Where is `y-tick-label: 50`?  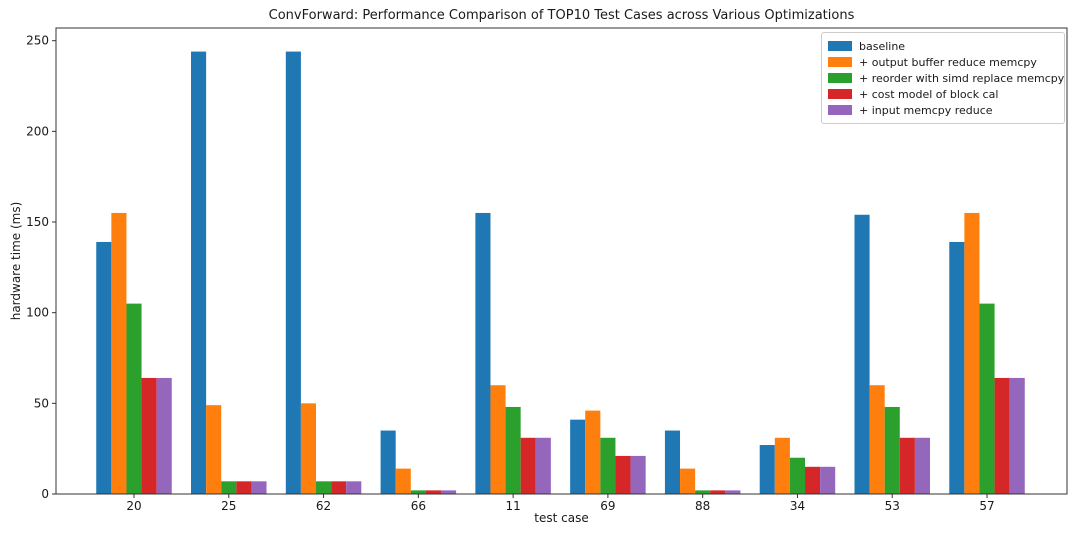
y-tick-label: 50 is located at coordinates (41, 403).